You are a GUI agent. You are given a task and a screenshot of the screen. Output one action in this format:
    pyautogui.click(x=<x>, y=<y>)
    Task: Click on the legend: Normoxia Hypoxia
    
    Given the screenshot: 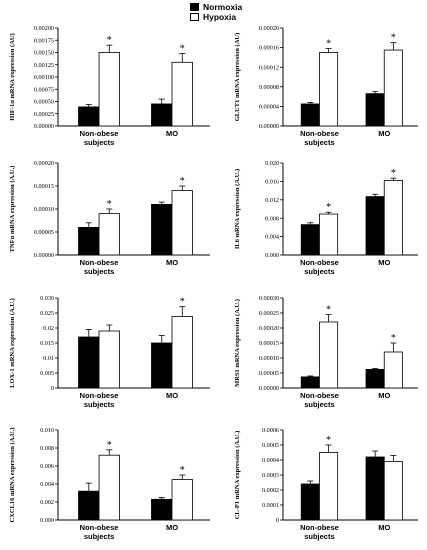 What is the action you would take?
    pyautogui.click(x=216, y=12)
    